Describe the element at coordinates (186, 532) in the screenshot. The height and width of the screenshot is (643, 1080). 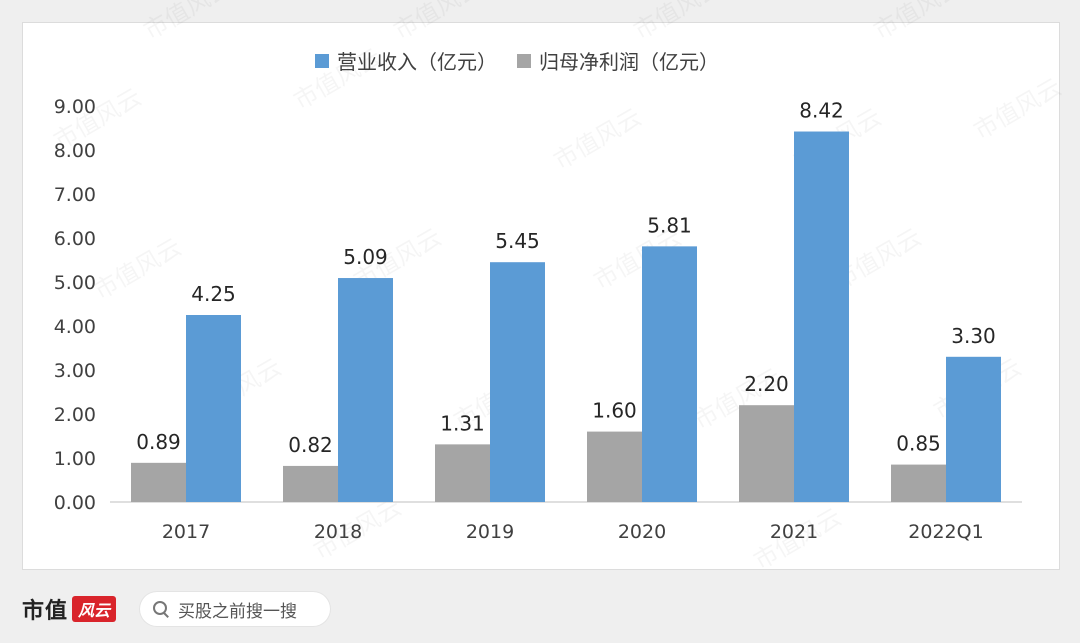
I see `x-tick-label: 2017` at that location.